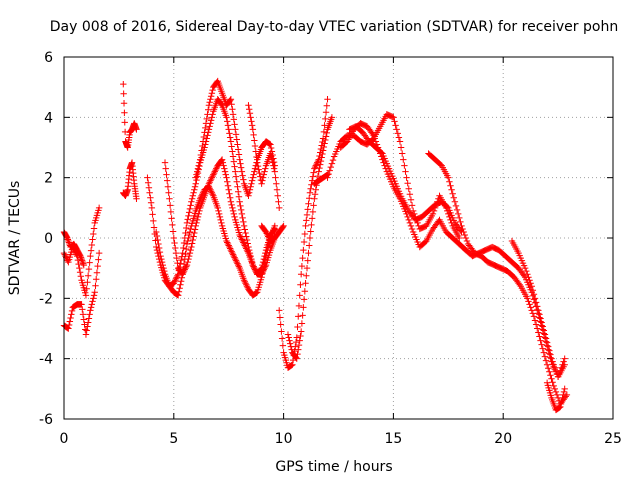 The image size is (640, 480). What do you see at coordinates (48, 118) in the screenshot?
I see `y-tick-label: 4` at bounding box center [48, 118].